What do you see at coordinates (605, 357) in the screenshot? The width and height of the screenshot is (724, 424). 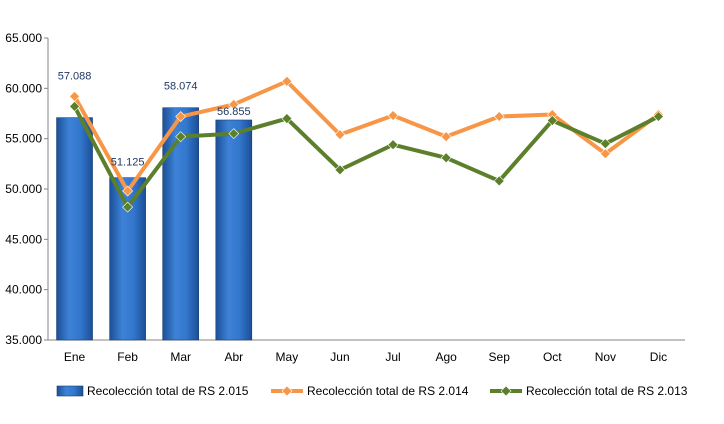 I see `x-tick-label: Nov` at bounding box center [605, 357].